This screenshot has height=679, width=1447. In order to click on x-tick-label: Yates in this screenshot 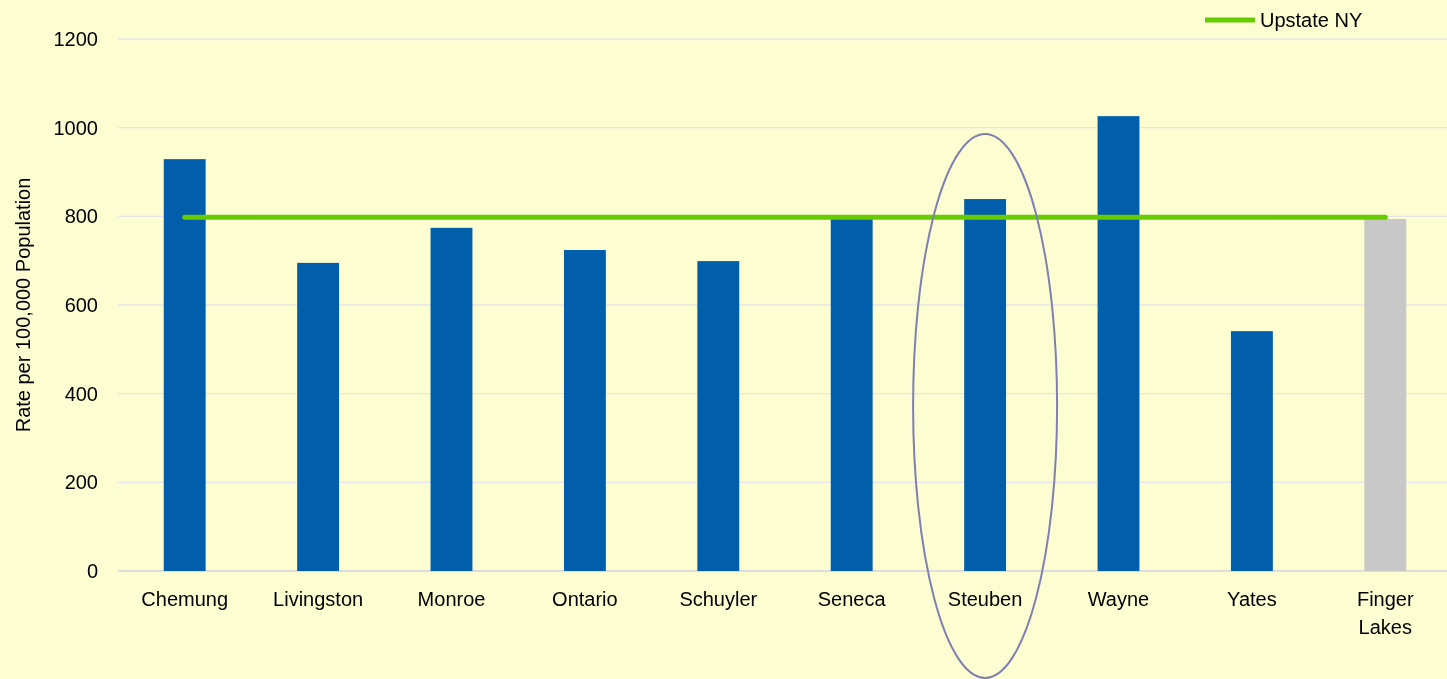, I will do `click(1252, 599)`.